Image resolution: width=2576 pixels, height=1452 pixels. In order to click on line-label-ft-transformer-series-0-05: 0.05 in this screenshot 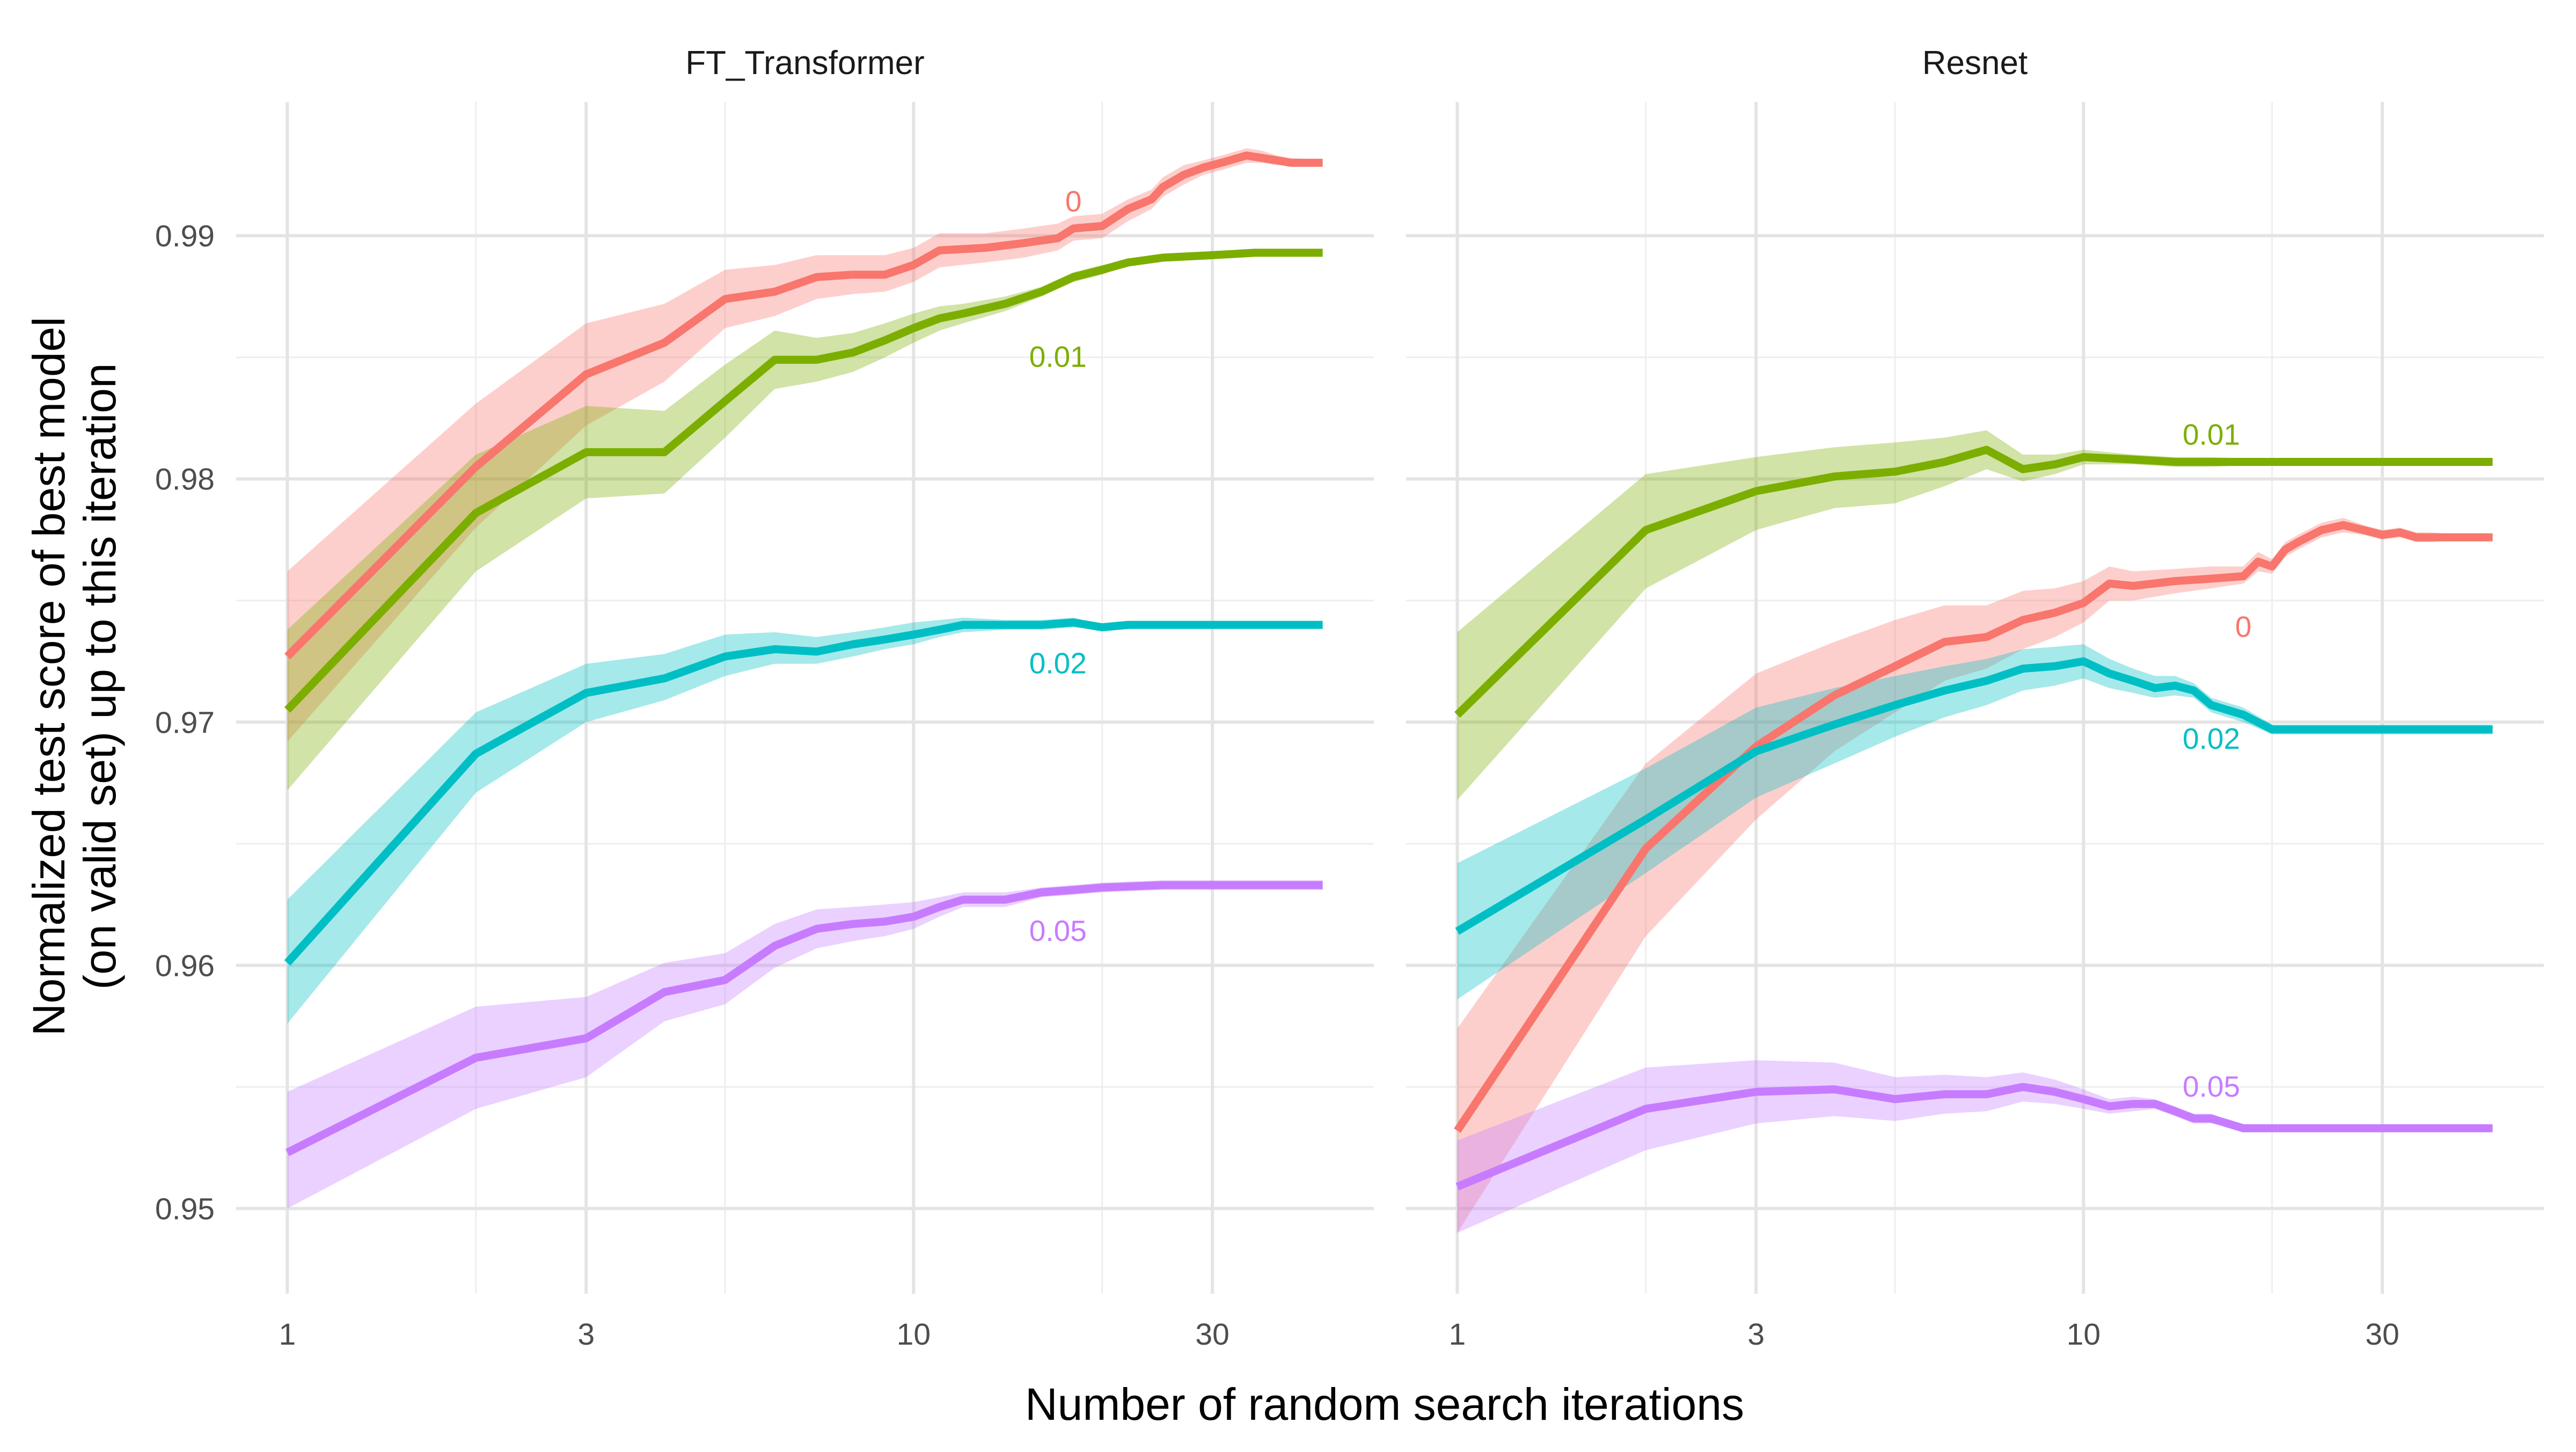, I will do `click(1058, 930)`.